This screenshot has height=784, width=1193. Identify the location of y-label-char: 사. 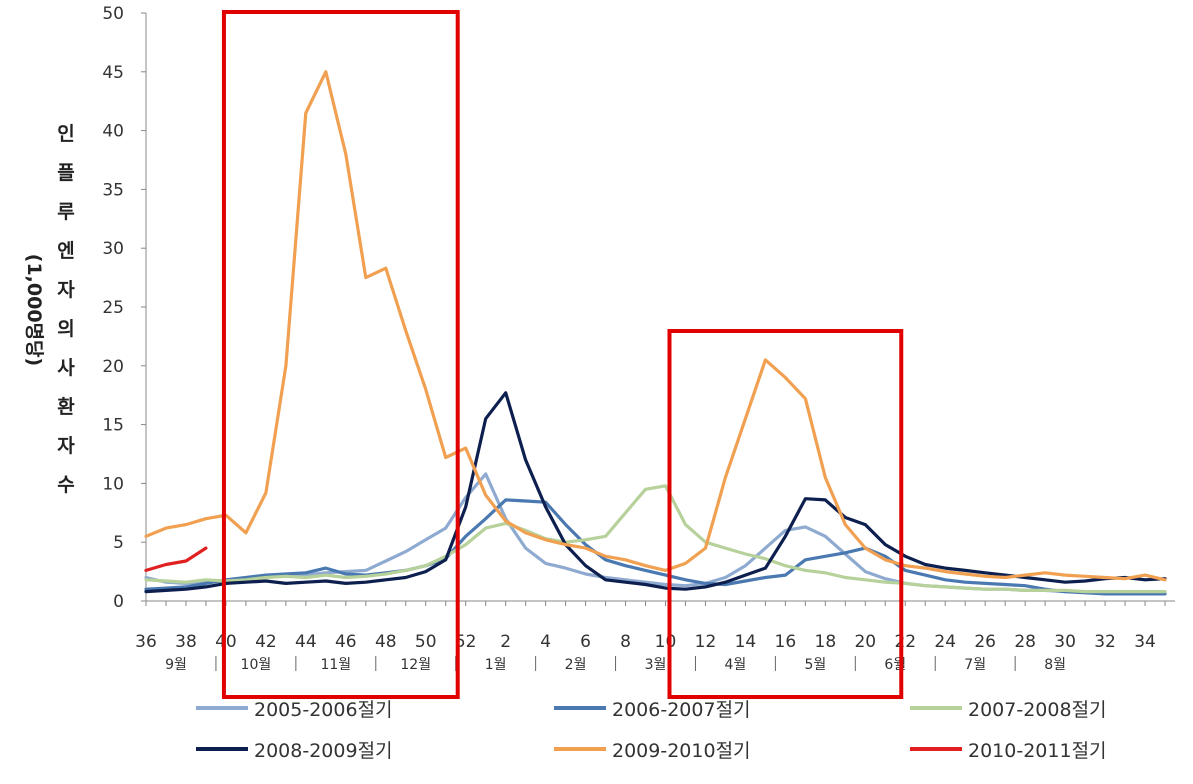
(66, 368).